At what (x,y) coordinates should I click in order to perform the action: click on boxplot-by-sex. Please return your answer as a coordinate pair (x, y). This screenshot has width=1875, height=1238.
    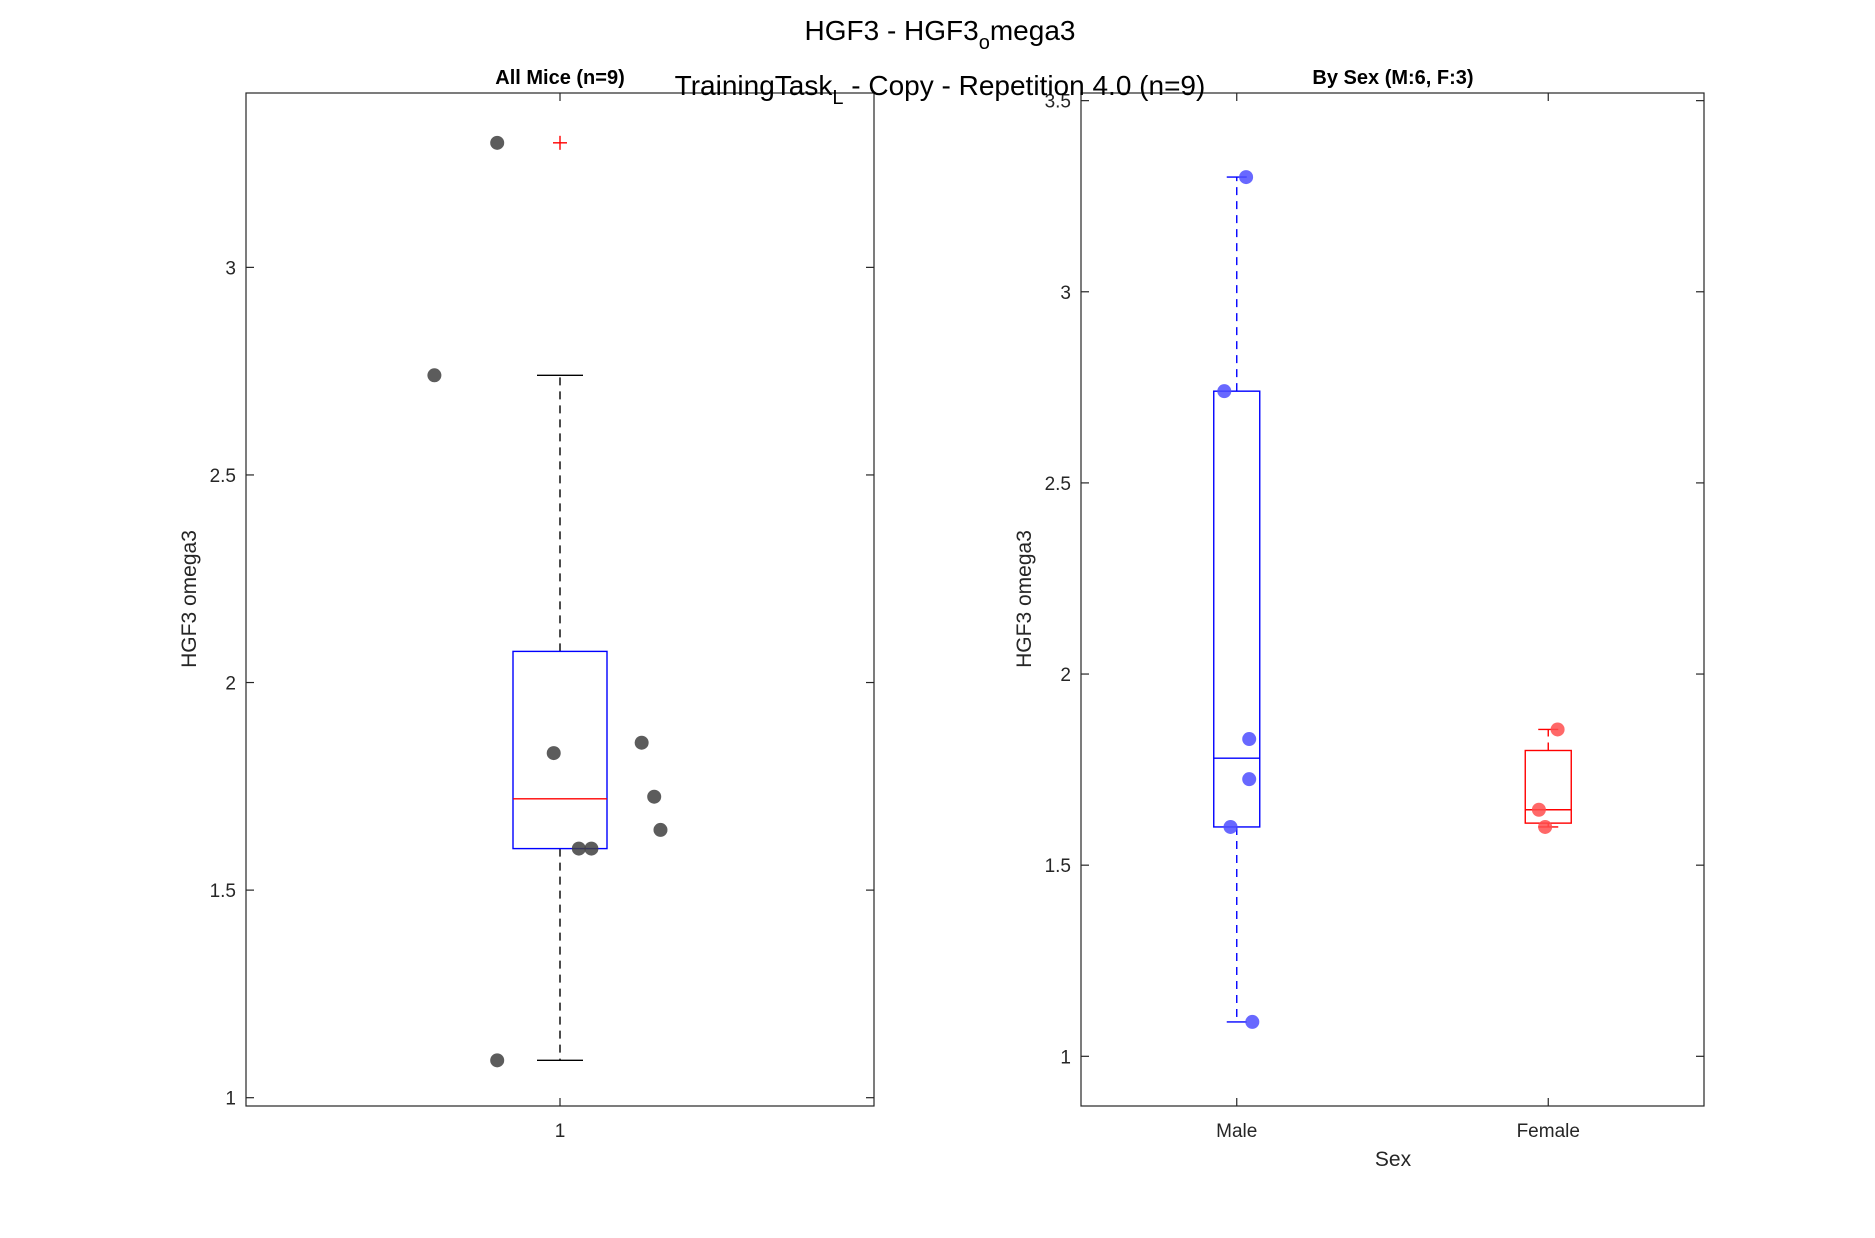
    Looking at the image, I should click on (1392, 599).